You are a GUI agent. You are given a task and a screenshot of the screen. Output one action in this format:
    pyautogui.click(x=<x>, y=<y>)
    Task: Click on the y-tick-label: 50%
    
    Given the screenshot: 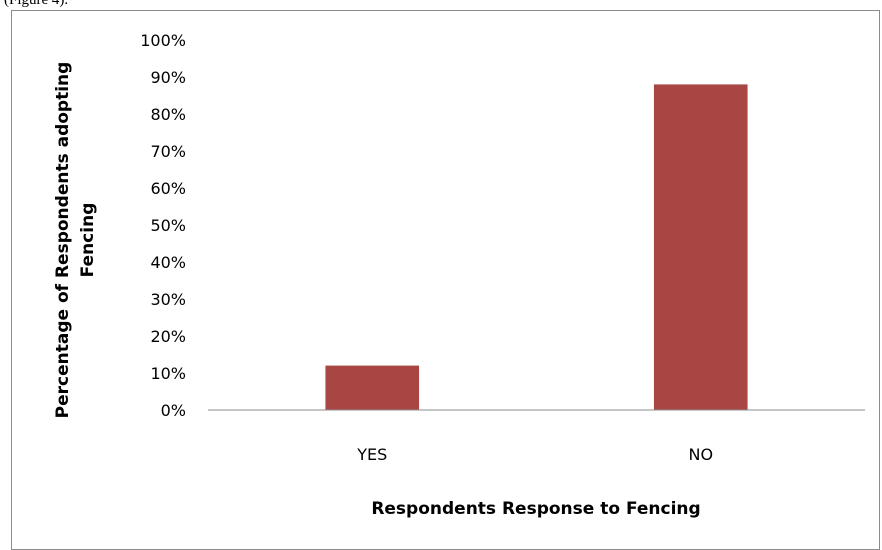 What is the action you would take?
    pyautogui.click(x=168, y=225)
    